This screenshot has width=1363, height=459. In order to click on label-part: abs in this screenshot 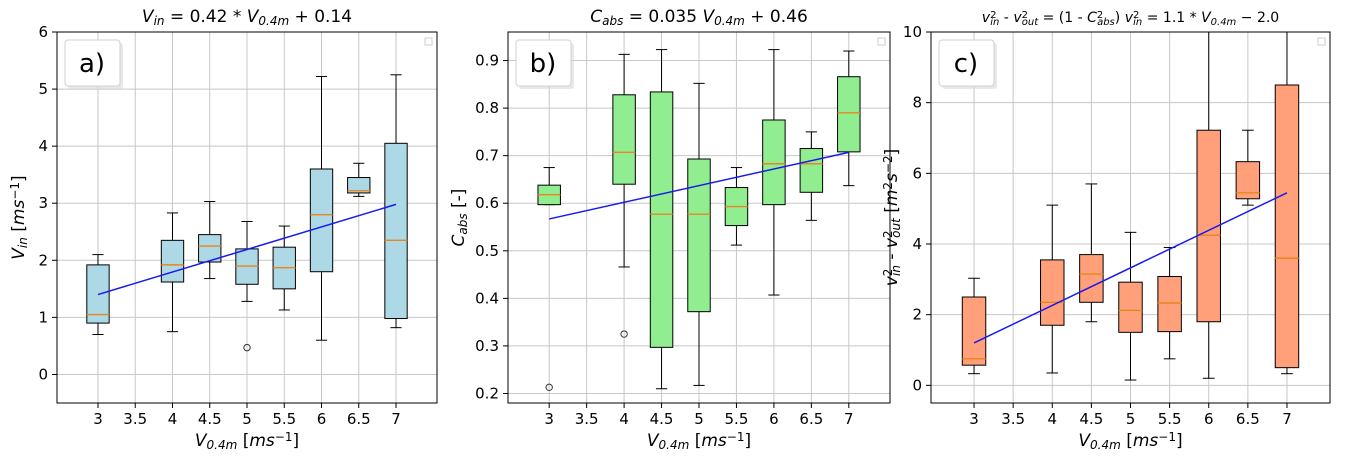, I will do `click(463, 223)`.